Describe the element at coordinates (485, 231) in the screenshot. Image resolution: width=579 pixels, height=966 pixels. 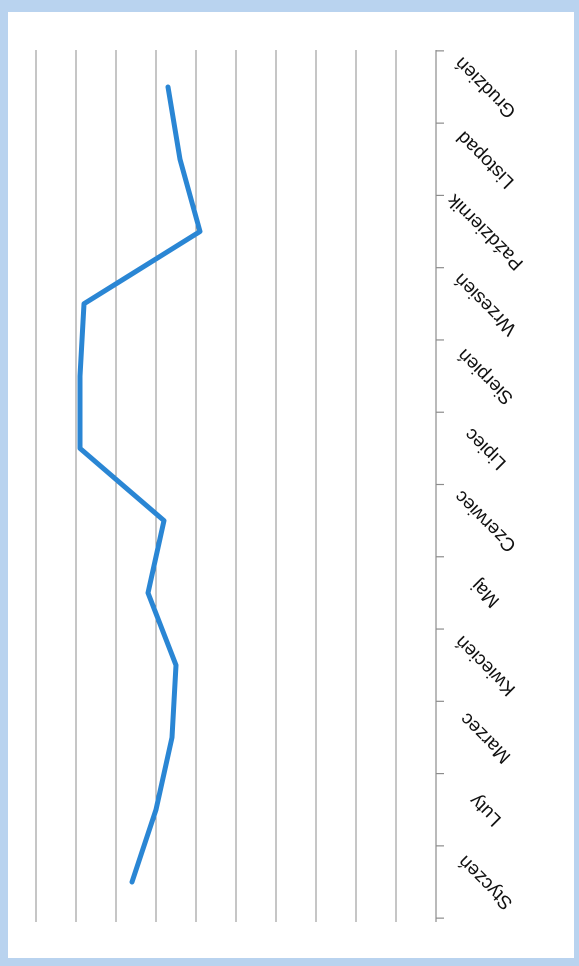
I see `x-tick-label: Październik` at that location.